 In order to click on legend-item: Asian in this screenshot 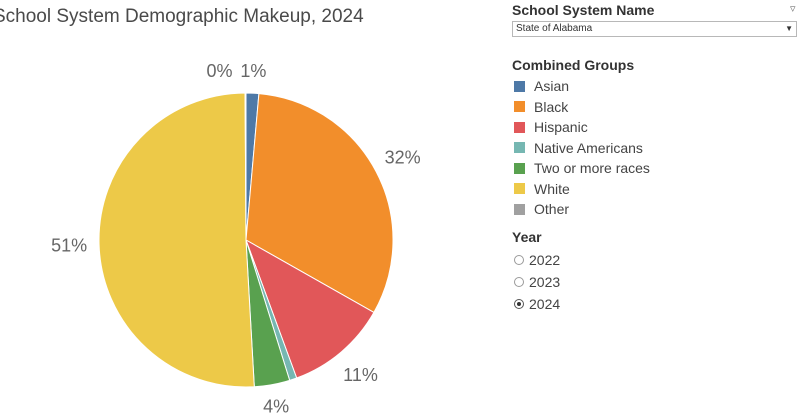, I will do `click(582, 86)`.